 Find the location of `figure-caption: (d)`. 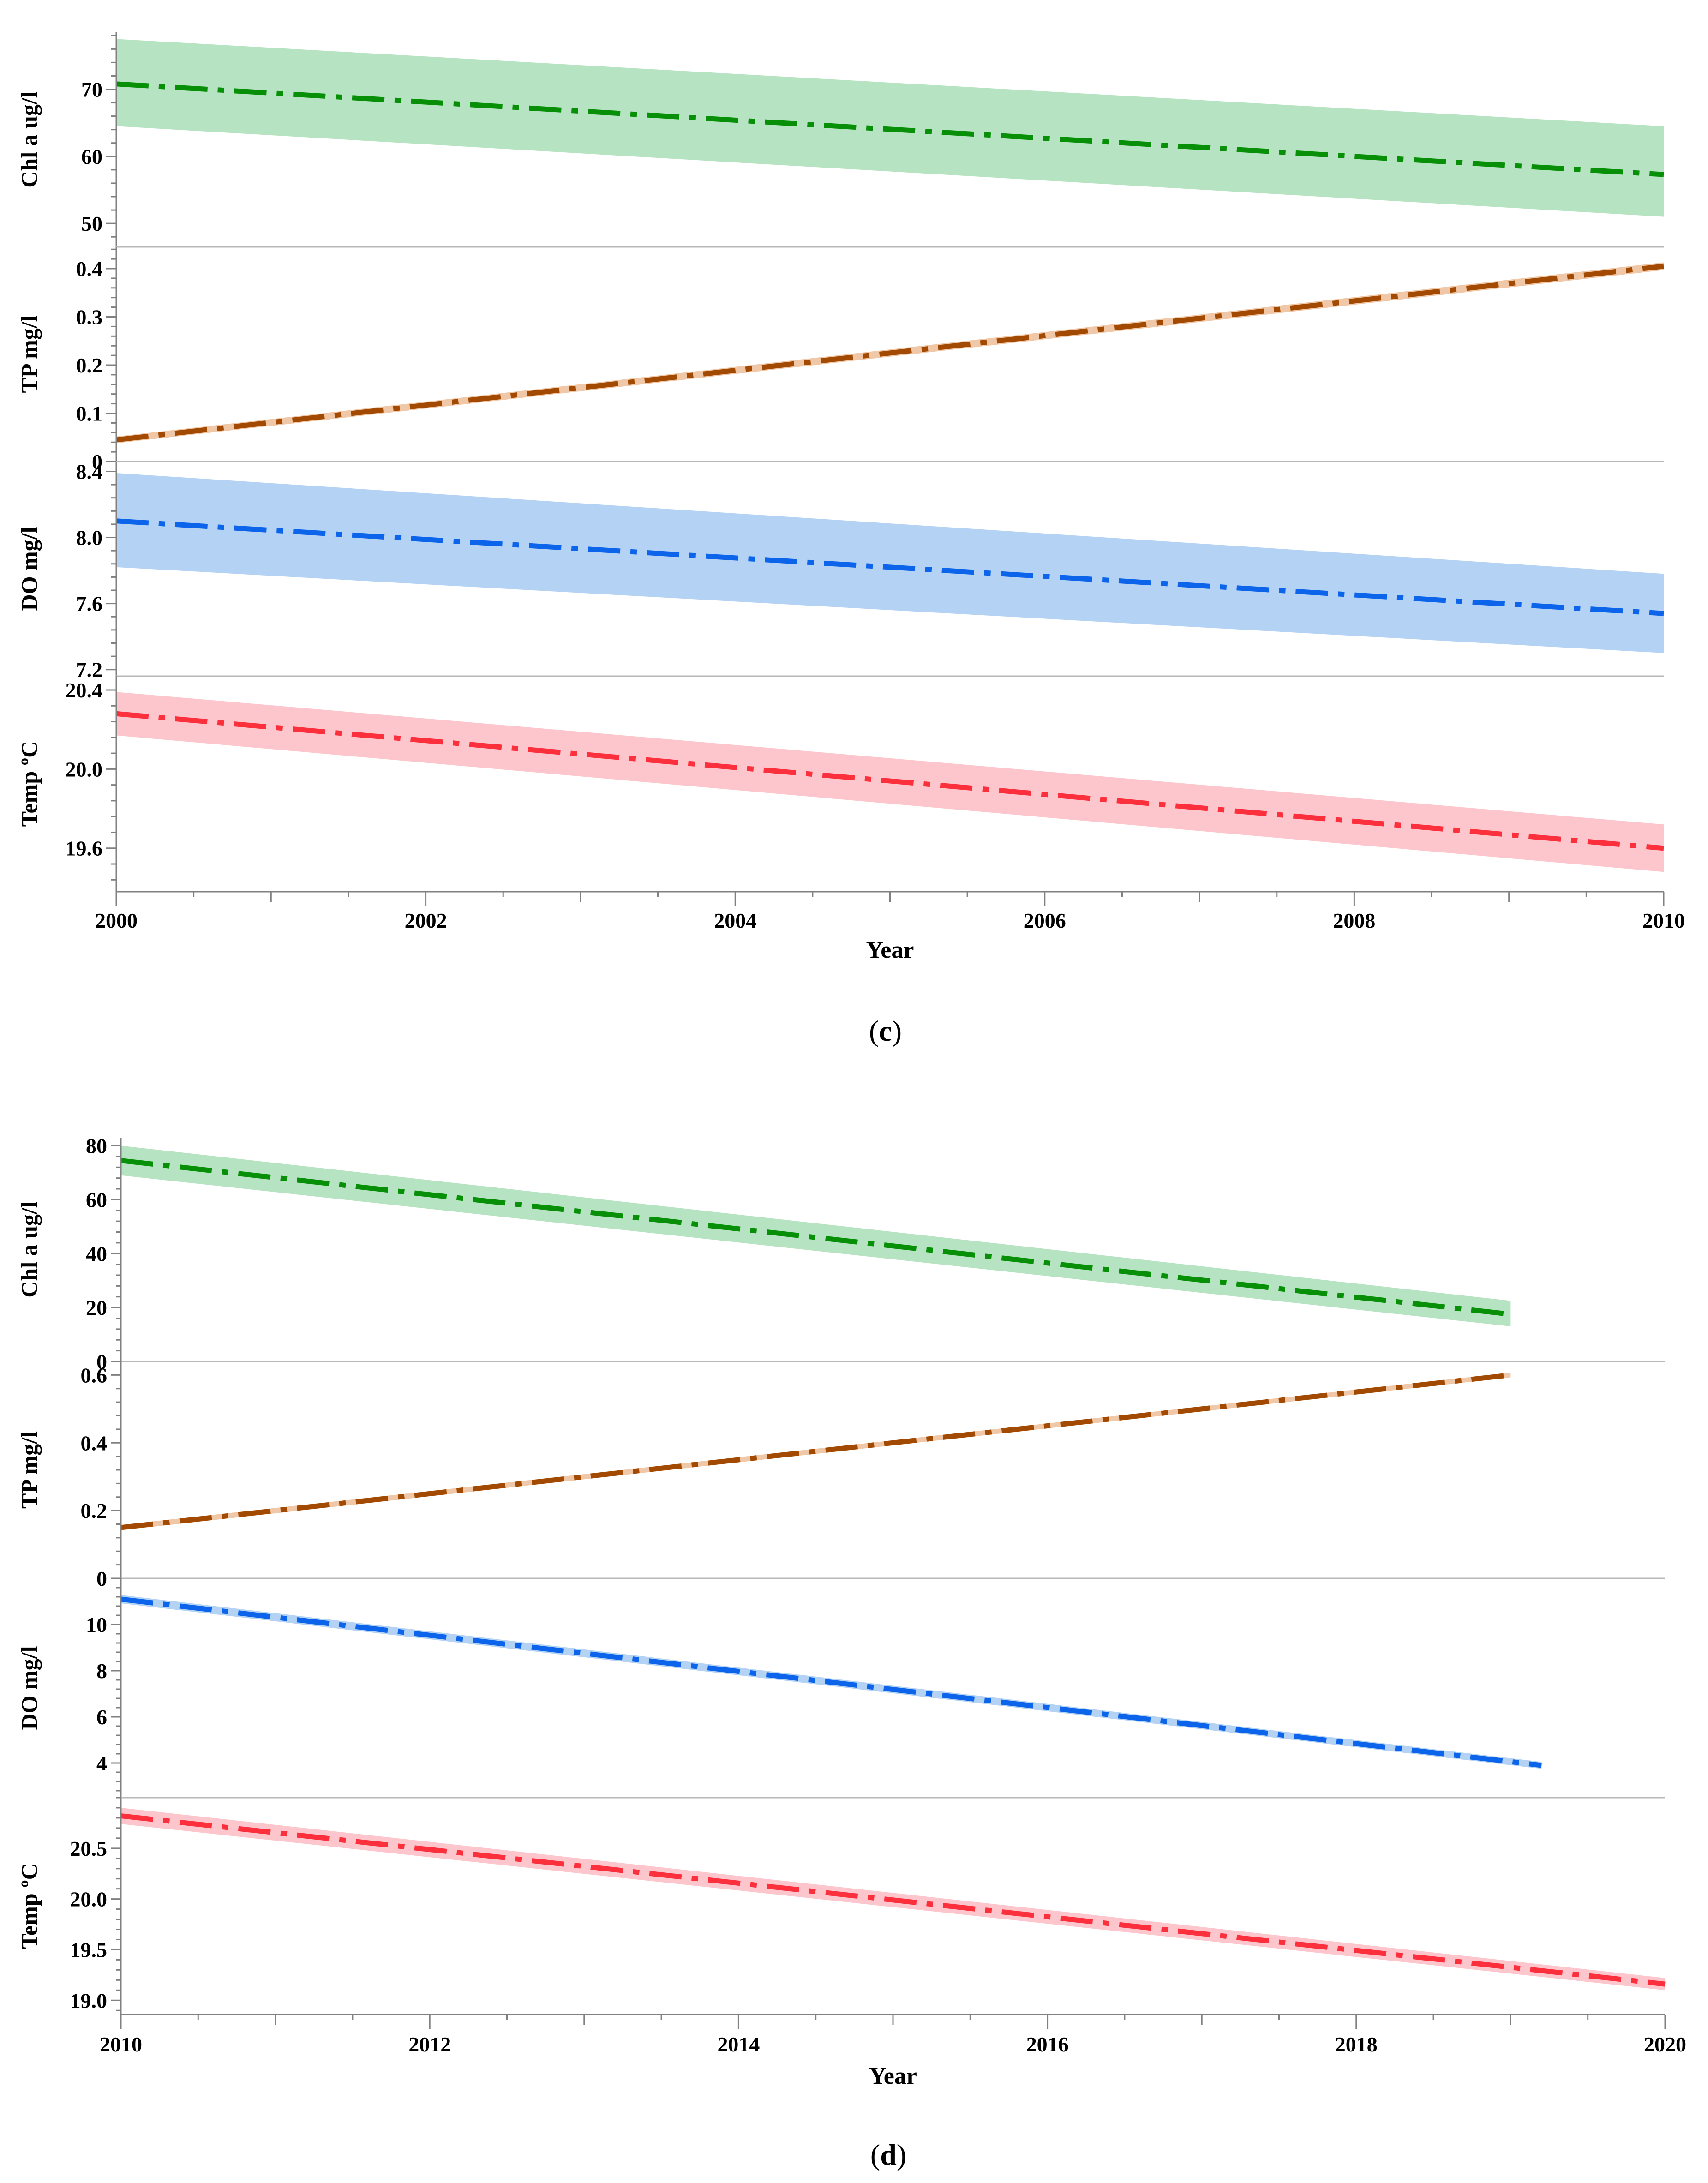

figure-caption: (d) is located at coordinates (888, 2155).